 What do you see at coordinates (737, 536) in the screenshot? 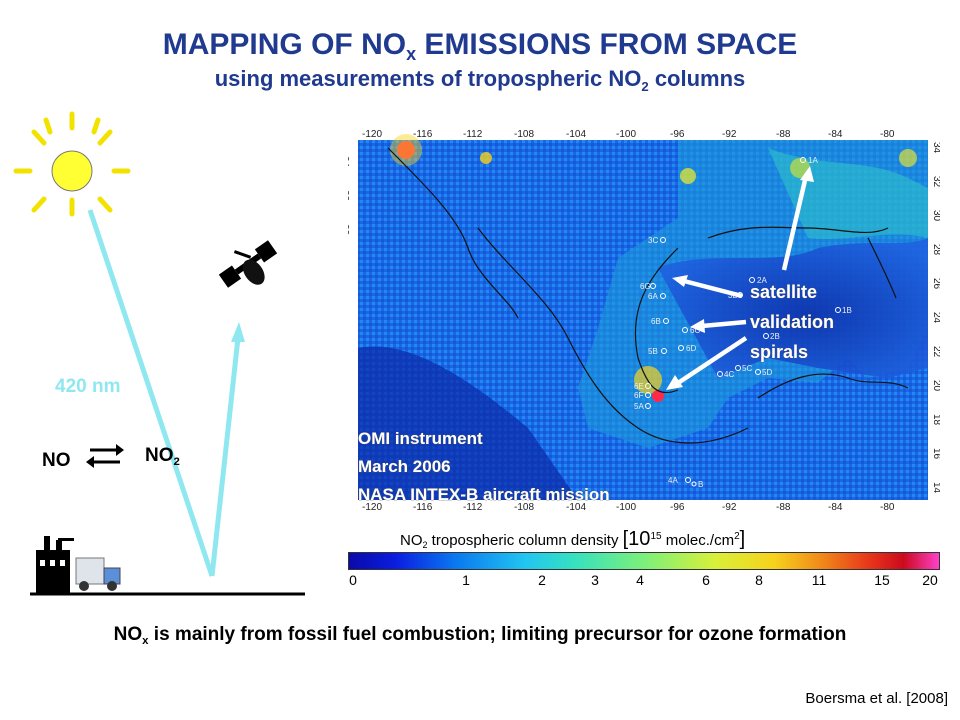
I see `colorbar-units-exp2: 2` at bounding box center [737, 536].